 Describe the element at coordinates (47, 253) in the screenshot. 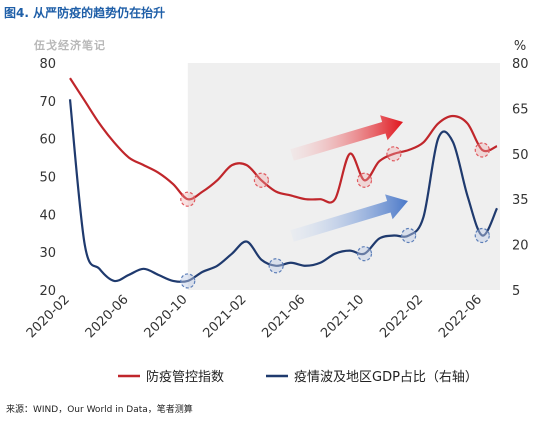

I see `left-axis-tick: 30` at that location.